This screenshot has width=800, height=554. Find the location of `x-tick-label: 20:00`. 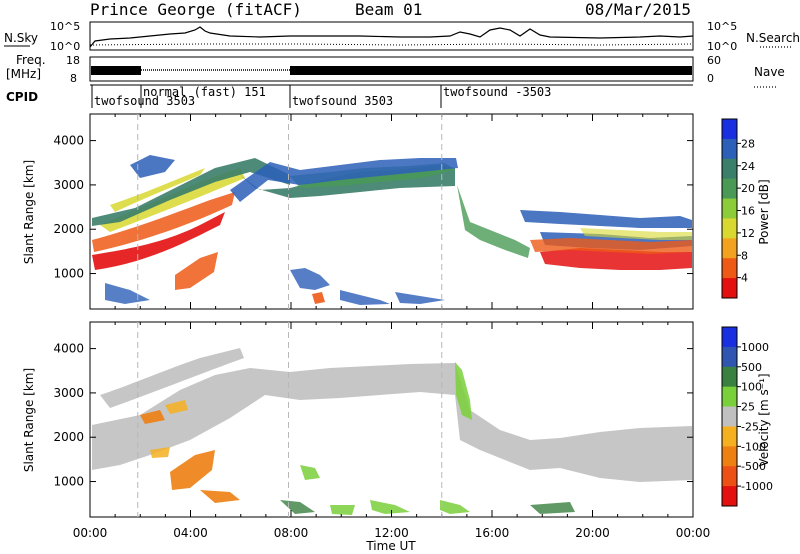

x-tick-label: 20:00 is located at coordinates (592, 533).